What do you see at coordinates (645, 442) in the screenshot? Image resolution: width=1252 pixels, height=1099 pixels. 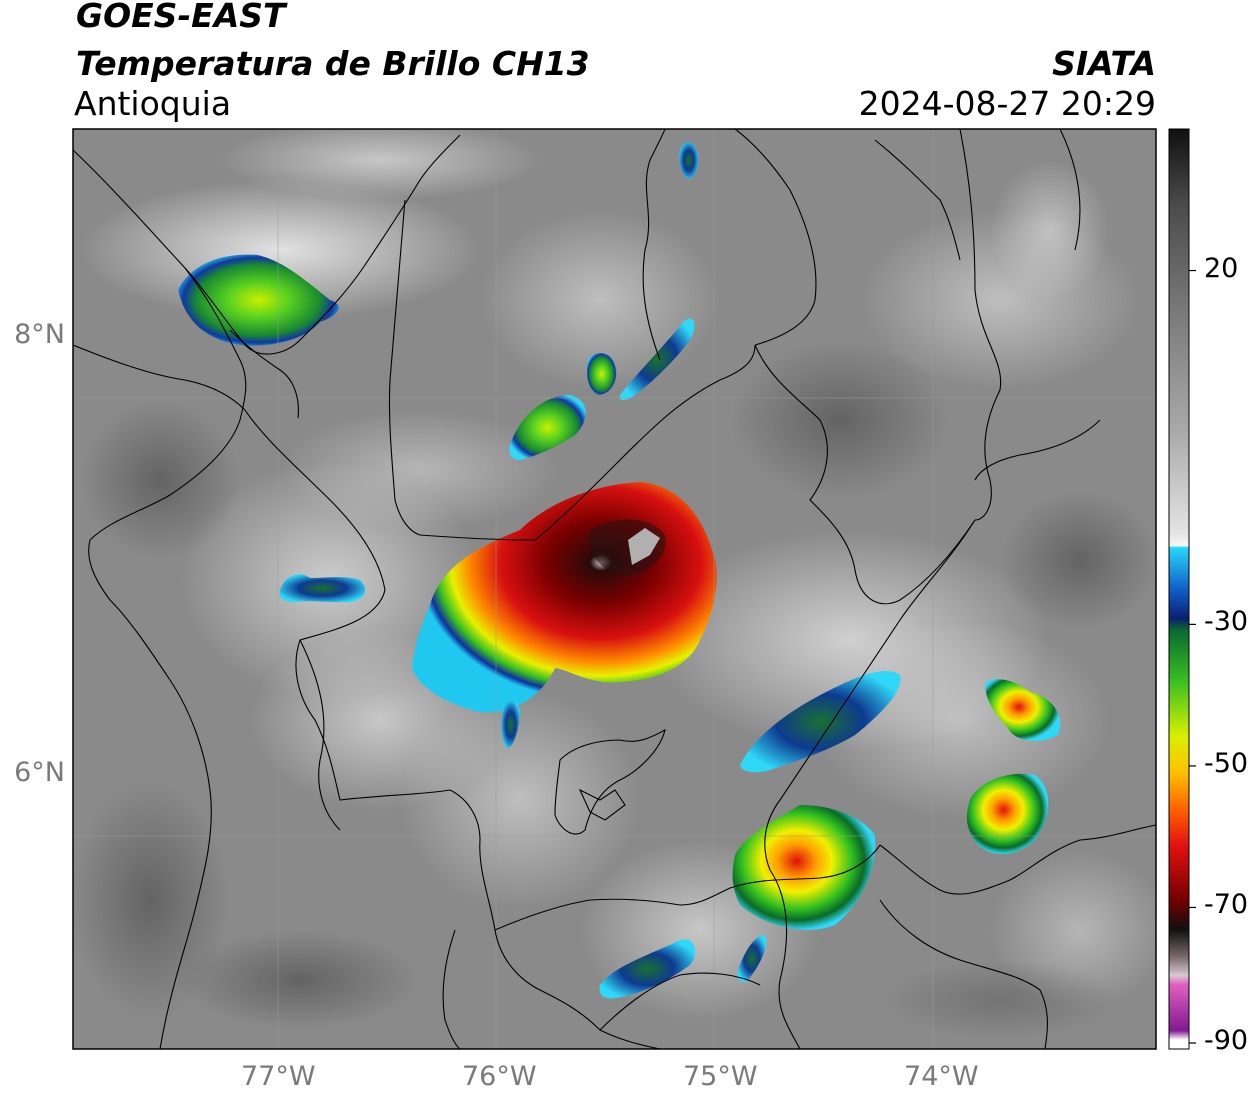 I see `border-cordoba` at bounding box center [645, 442].